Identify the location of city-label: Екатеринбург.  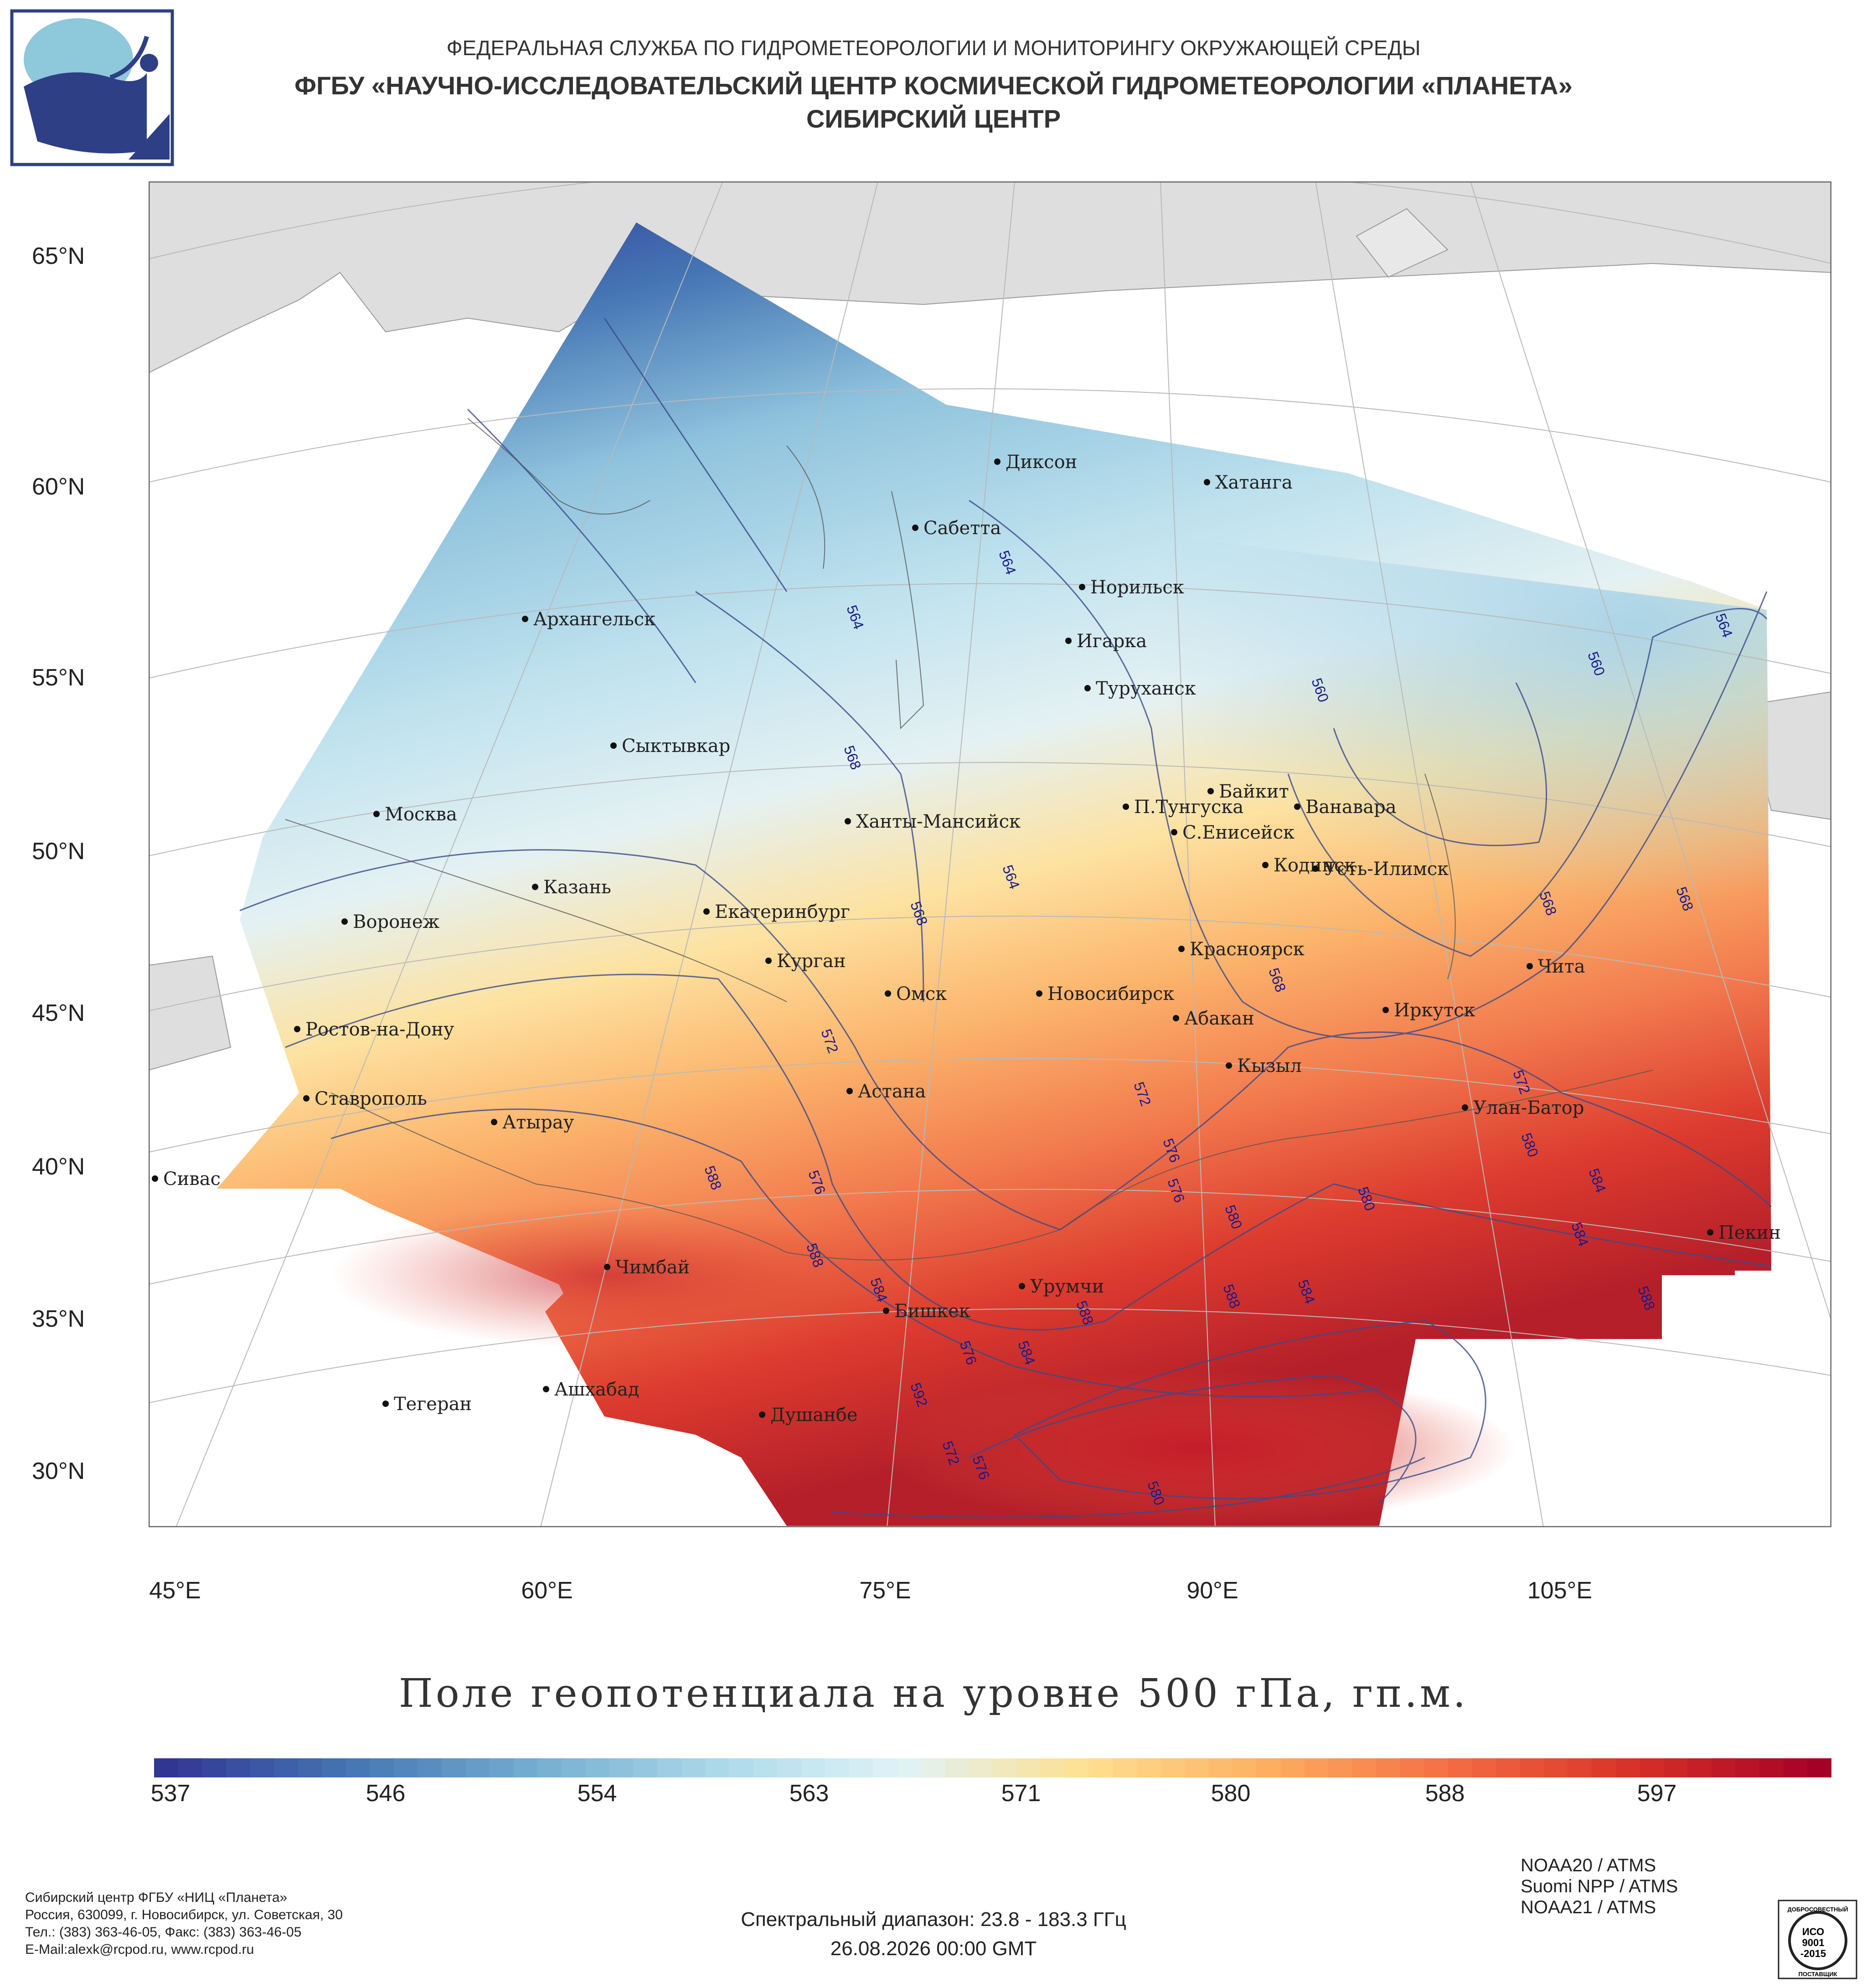
(782, 912).